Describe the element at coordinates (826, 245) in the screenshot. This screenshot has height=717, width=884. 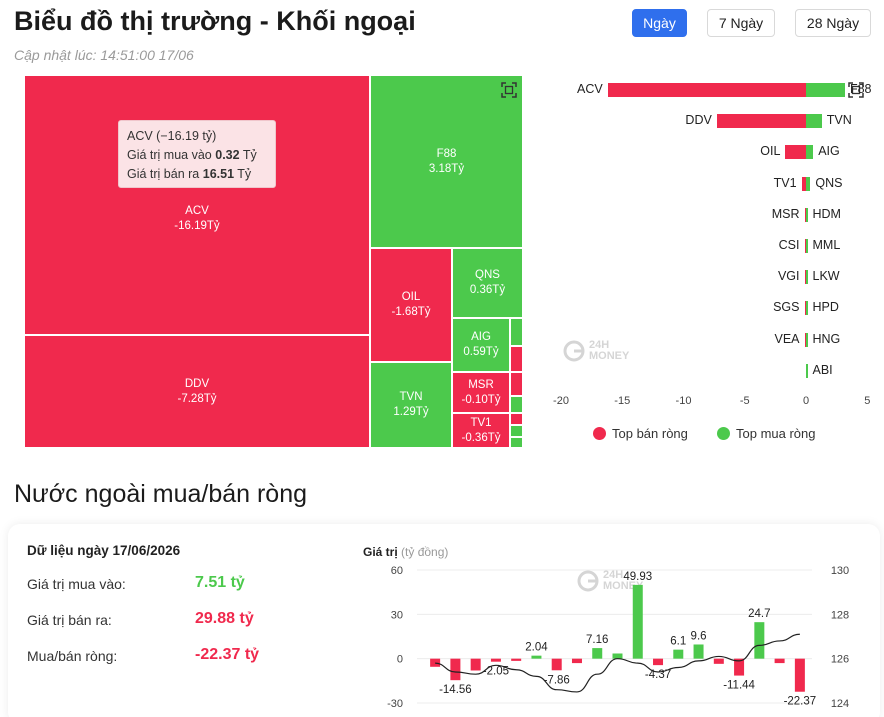
I see `buy-ticker-label: MML` at that location.